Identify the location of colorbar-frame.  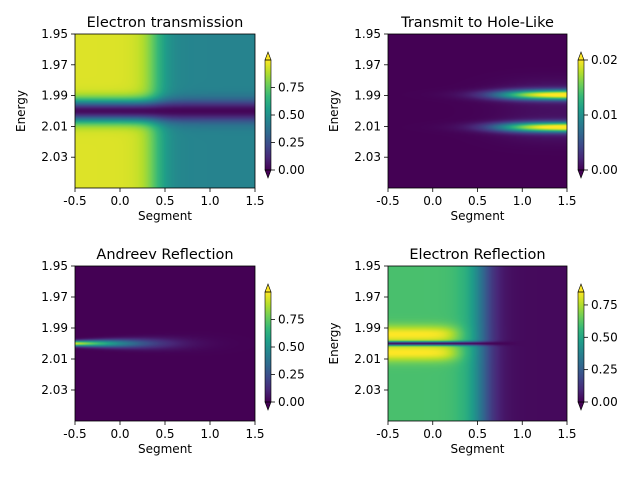
(581, 347).